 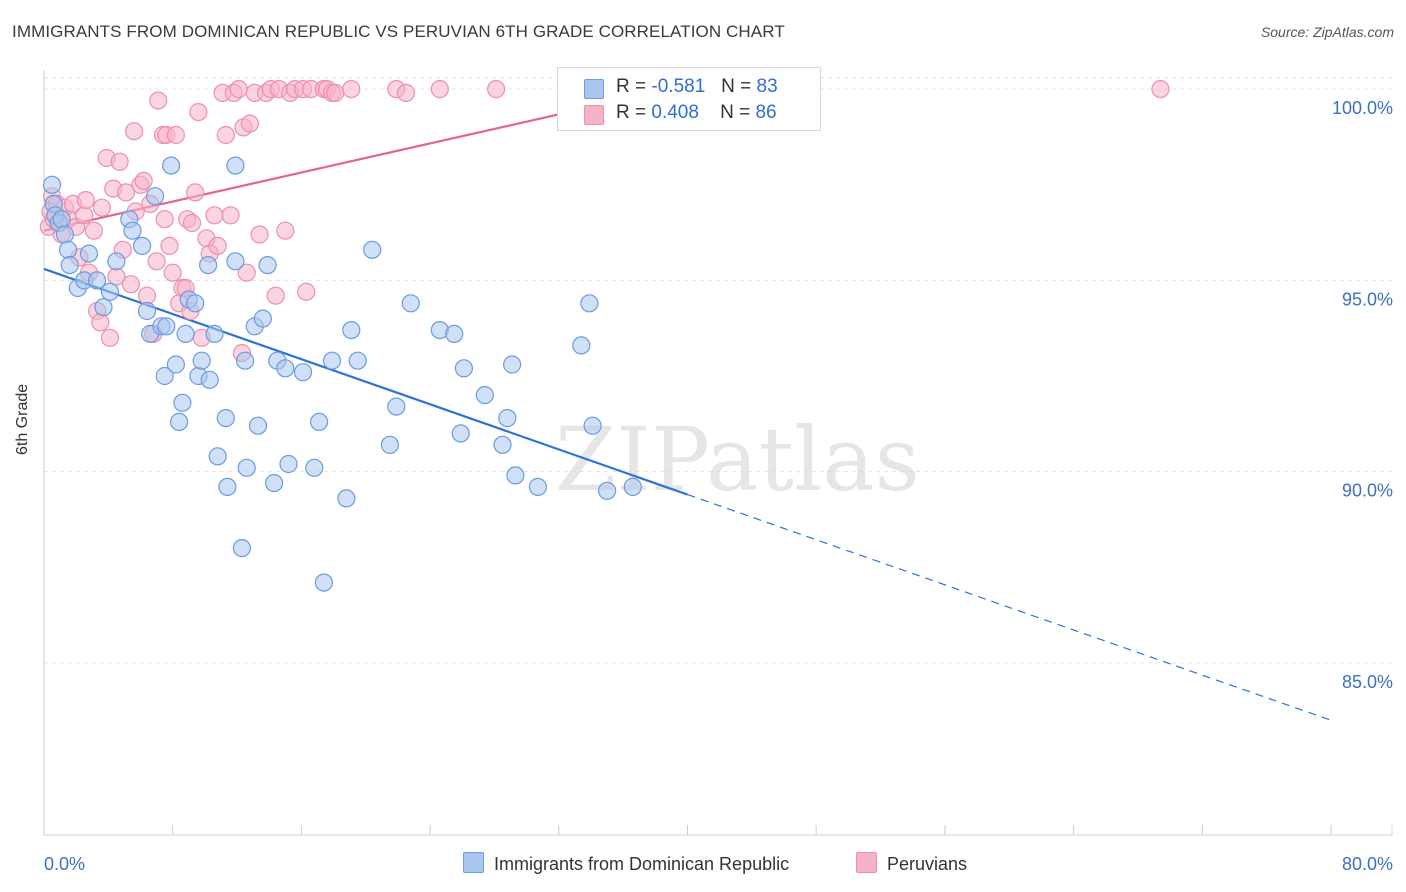 I want to click on legend-item-peruvians: Peruvians, so click(x=911, y=863).